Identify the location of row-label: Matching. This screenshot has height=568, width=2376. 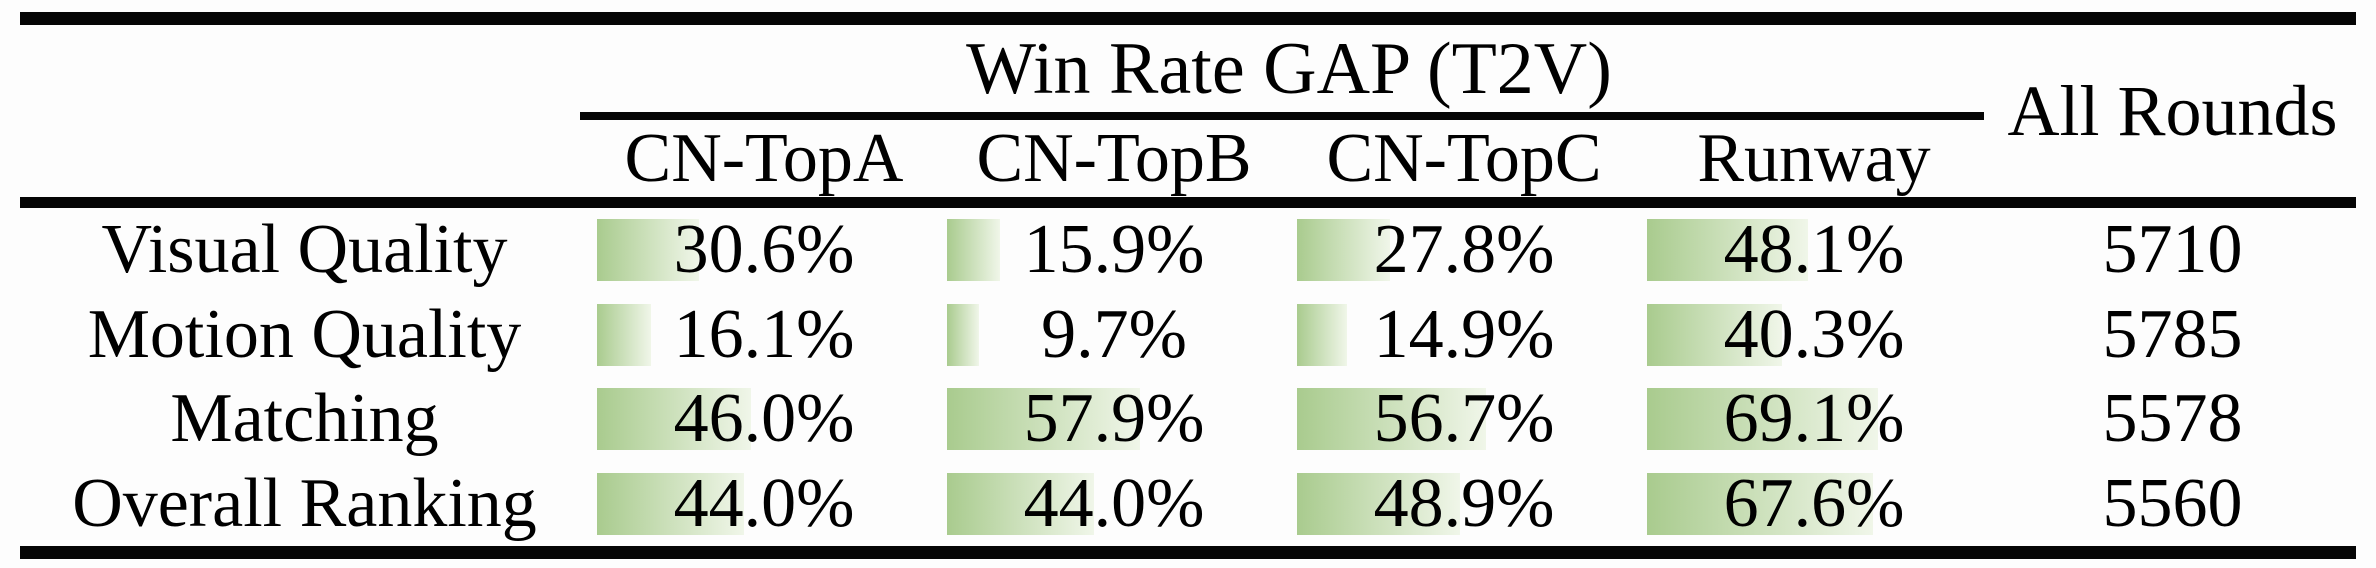
(304, 419).